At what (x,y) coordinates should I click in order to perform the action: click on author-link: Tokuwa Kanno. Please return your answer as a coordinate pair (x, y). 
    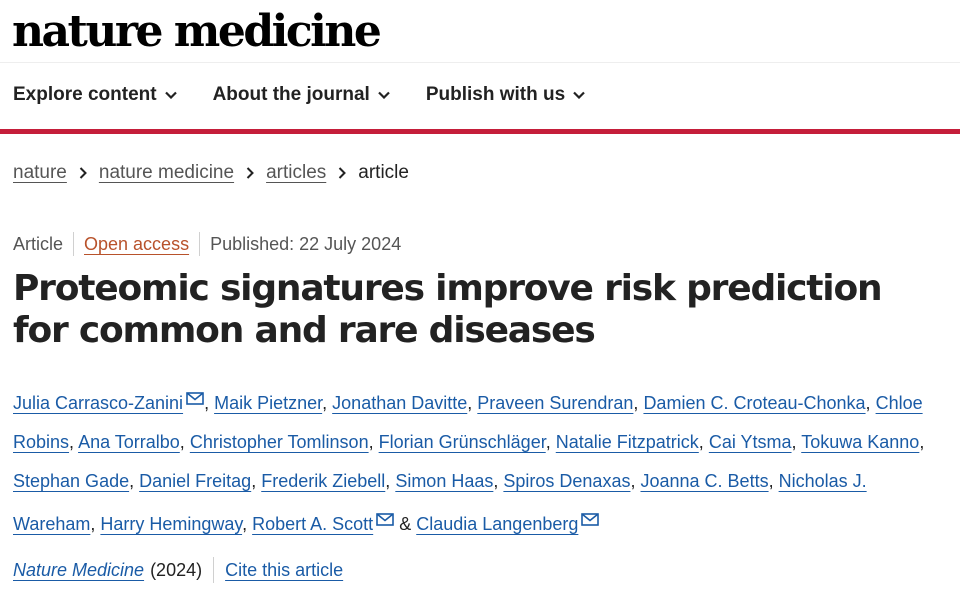
    Looking at the image, I should click on (860, 442).